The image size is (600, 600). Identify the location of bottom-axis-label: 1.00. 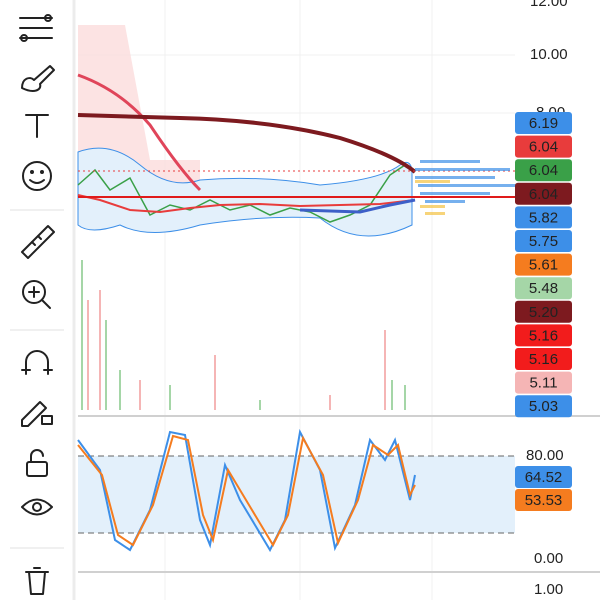
(548, 589).